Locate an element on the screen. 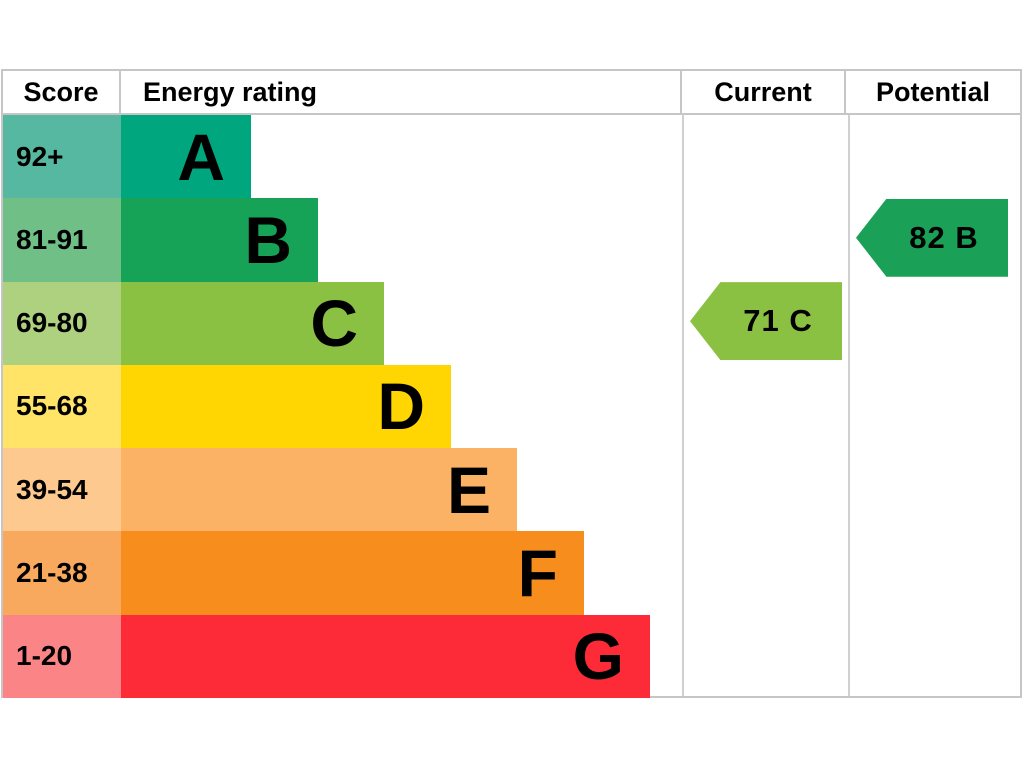 This screenshot has height=768, width=1024. score-range: 69-80 is located at coordinates (62, 323).